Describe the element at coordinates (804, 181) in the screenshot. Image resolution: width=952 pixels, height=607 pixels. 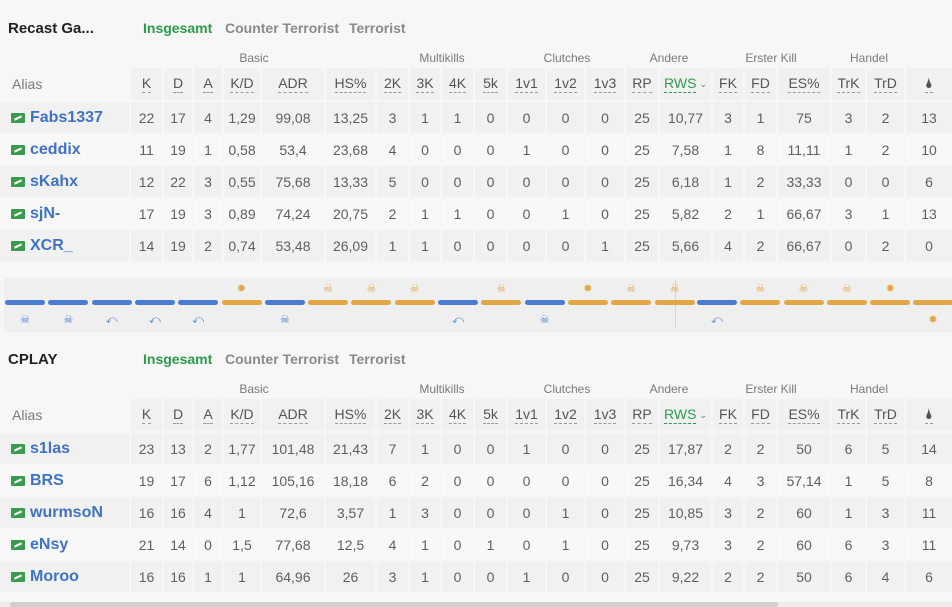
I see `stat-es: 33,33` at that location.